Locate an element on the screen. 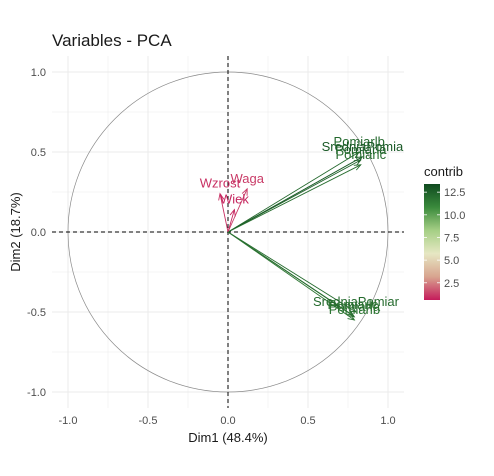  x-tick-label: -1.0 is located at coordinates (68, 421).